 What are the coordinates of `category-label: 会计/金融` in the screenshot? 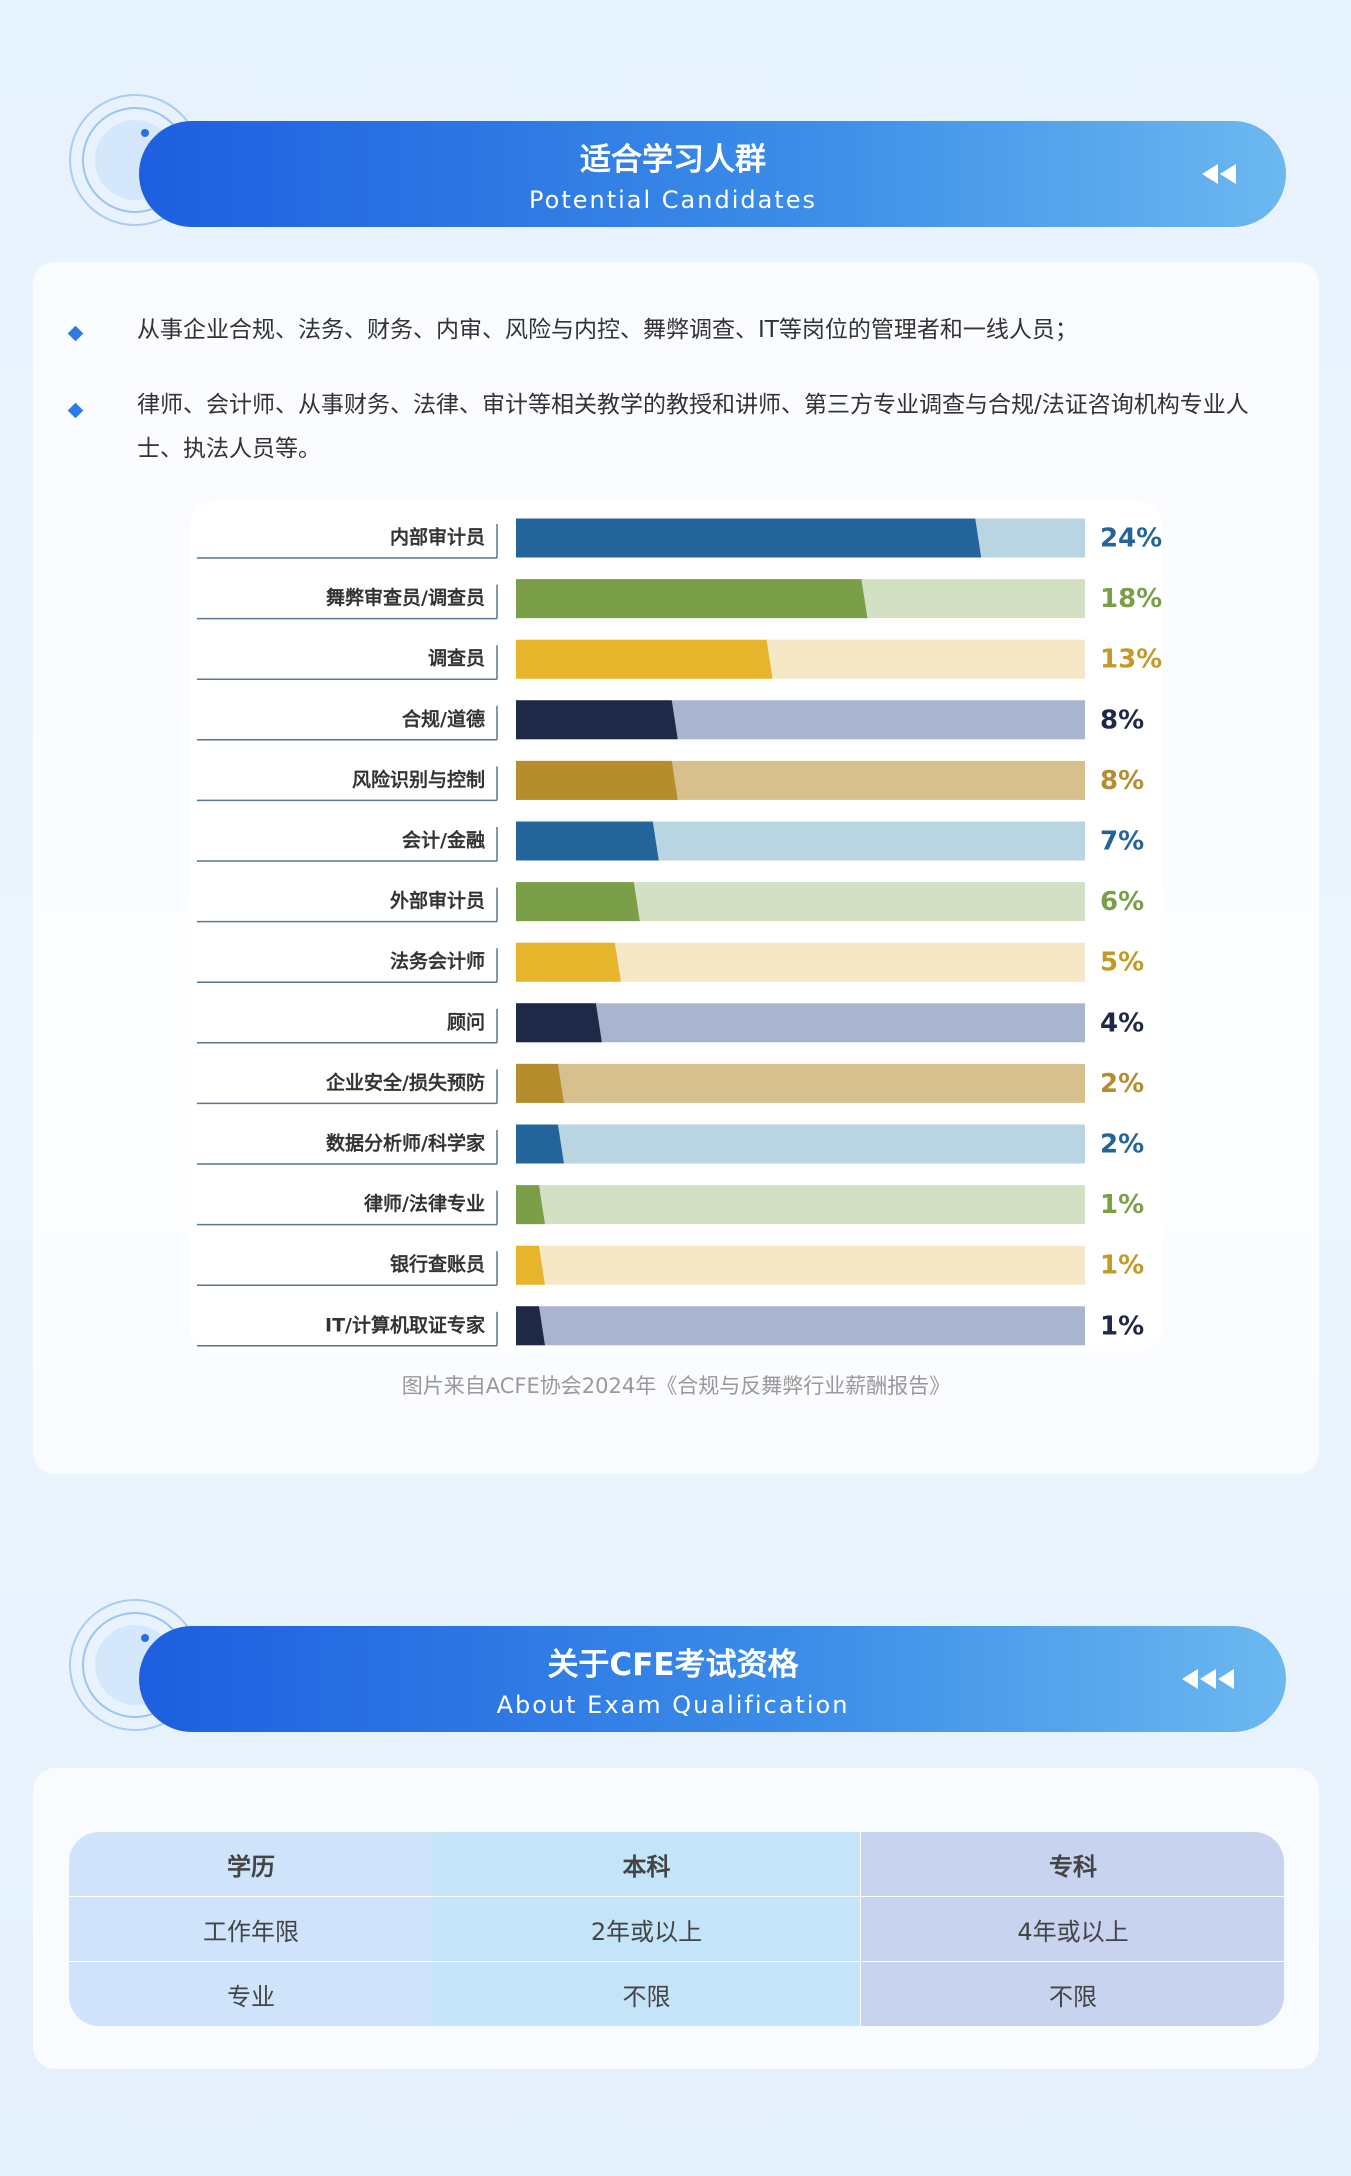 It's located at (443, 840).